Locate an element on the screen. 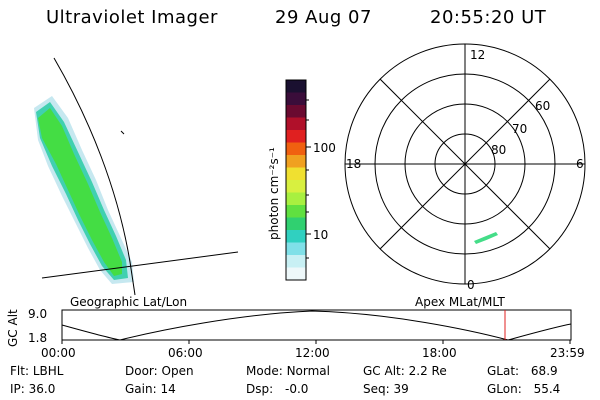 The height and width of the screenshot is (400, 600). info-flt: Flt: LBHL is located at coordinates (36, 371).